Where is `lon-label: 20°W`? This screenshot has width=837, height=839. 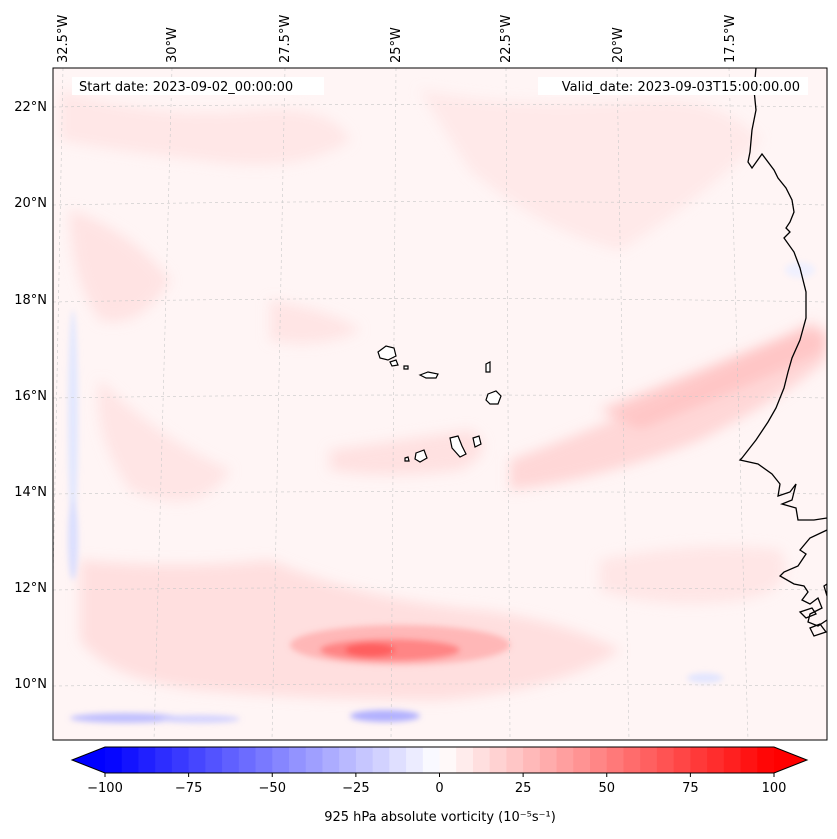
lon-label: 20°W is located at coordinates (618, 45).